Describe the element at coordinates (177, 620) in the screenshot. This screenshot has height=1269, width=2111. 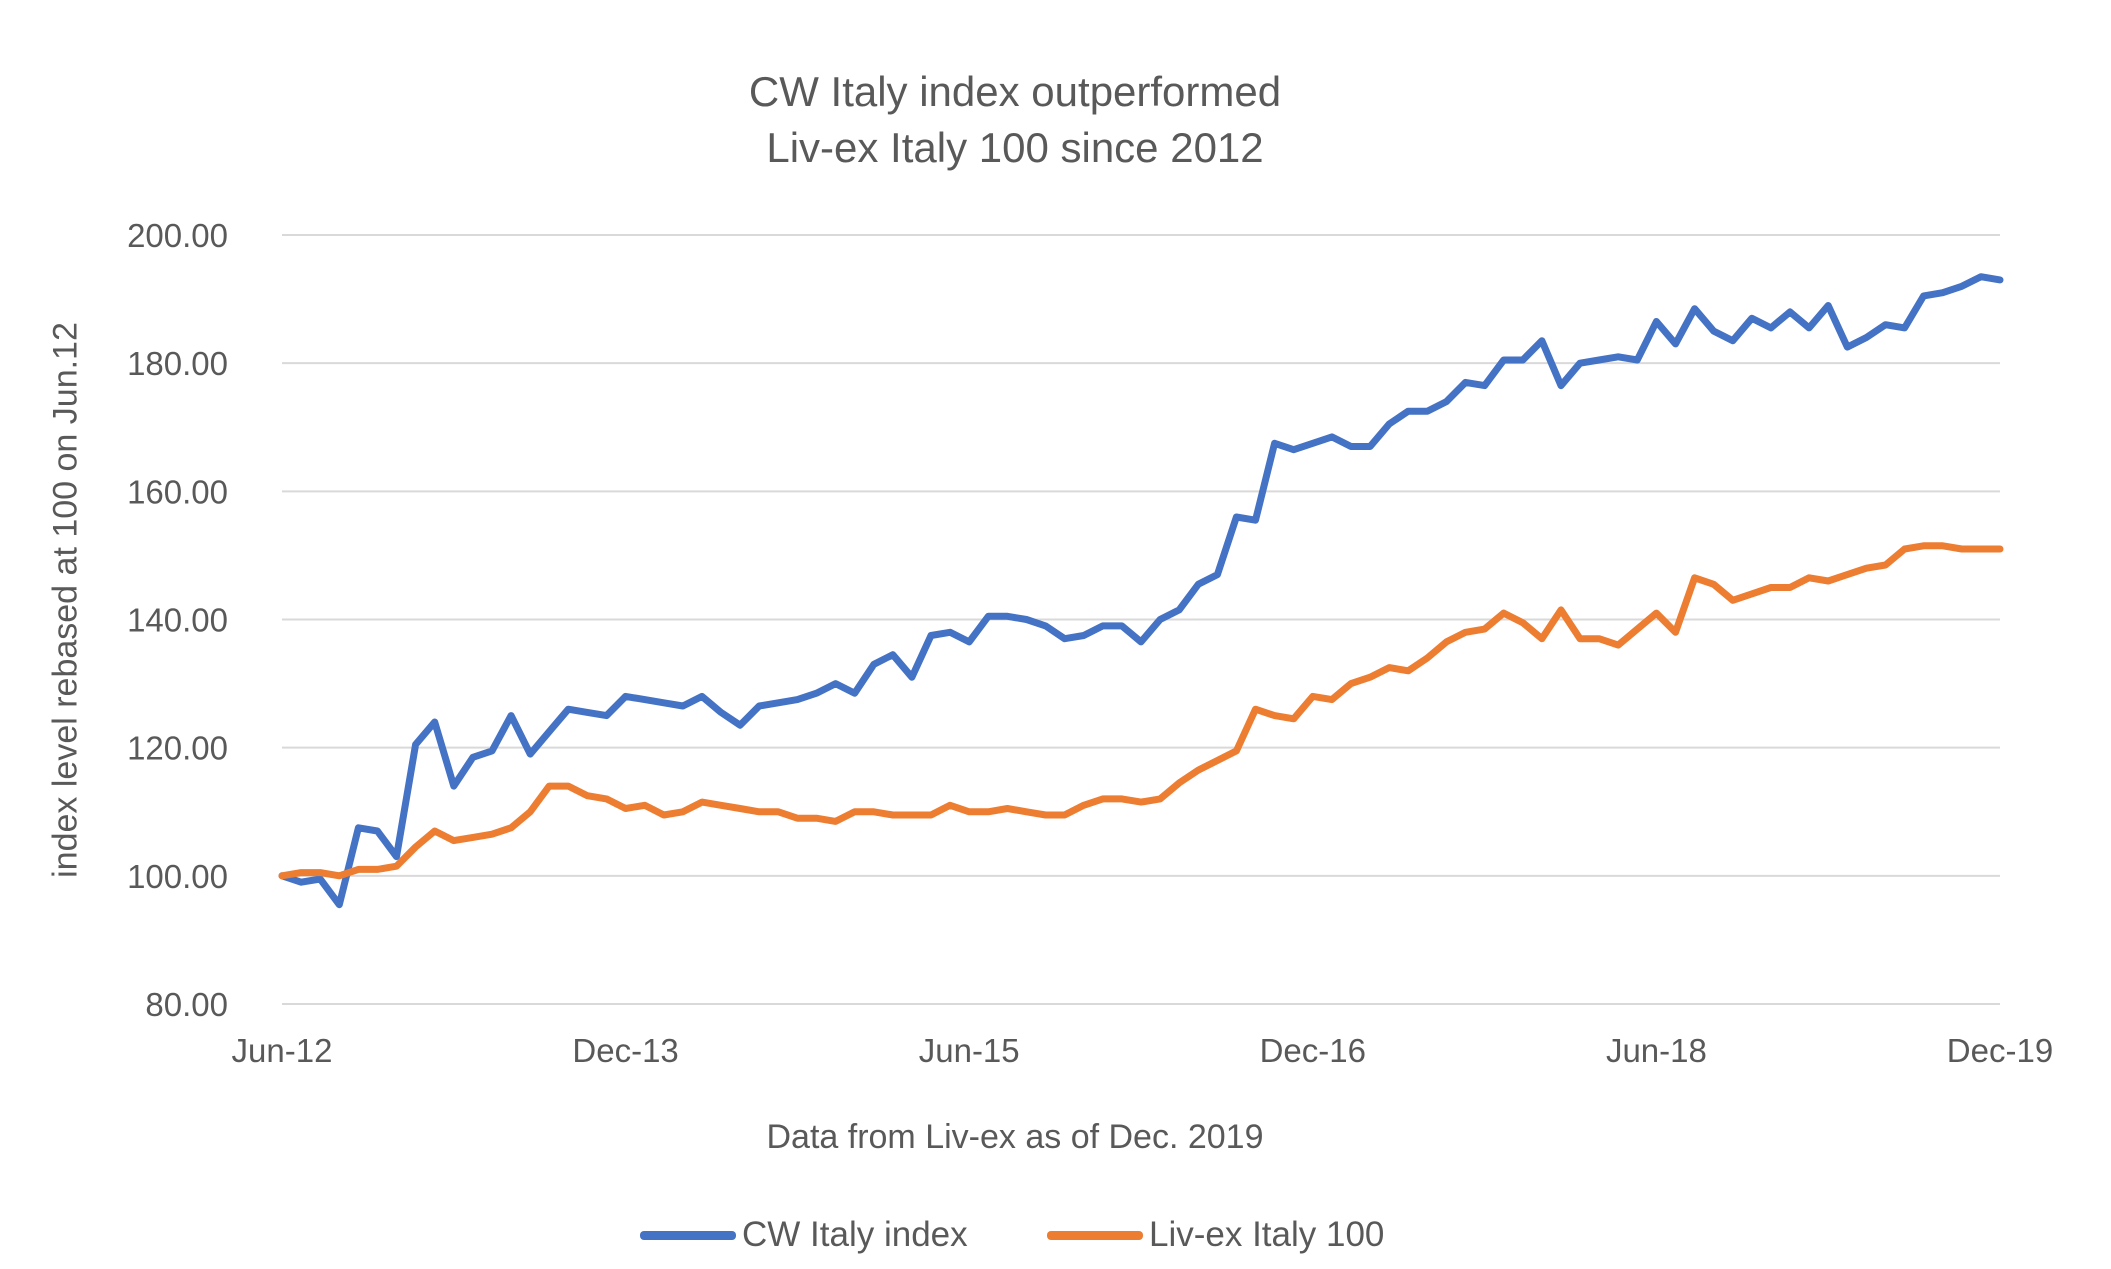
I see `y-tick-label: 140.00` at that location.